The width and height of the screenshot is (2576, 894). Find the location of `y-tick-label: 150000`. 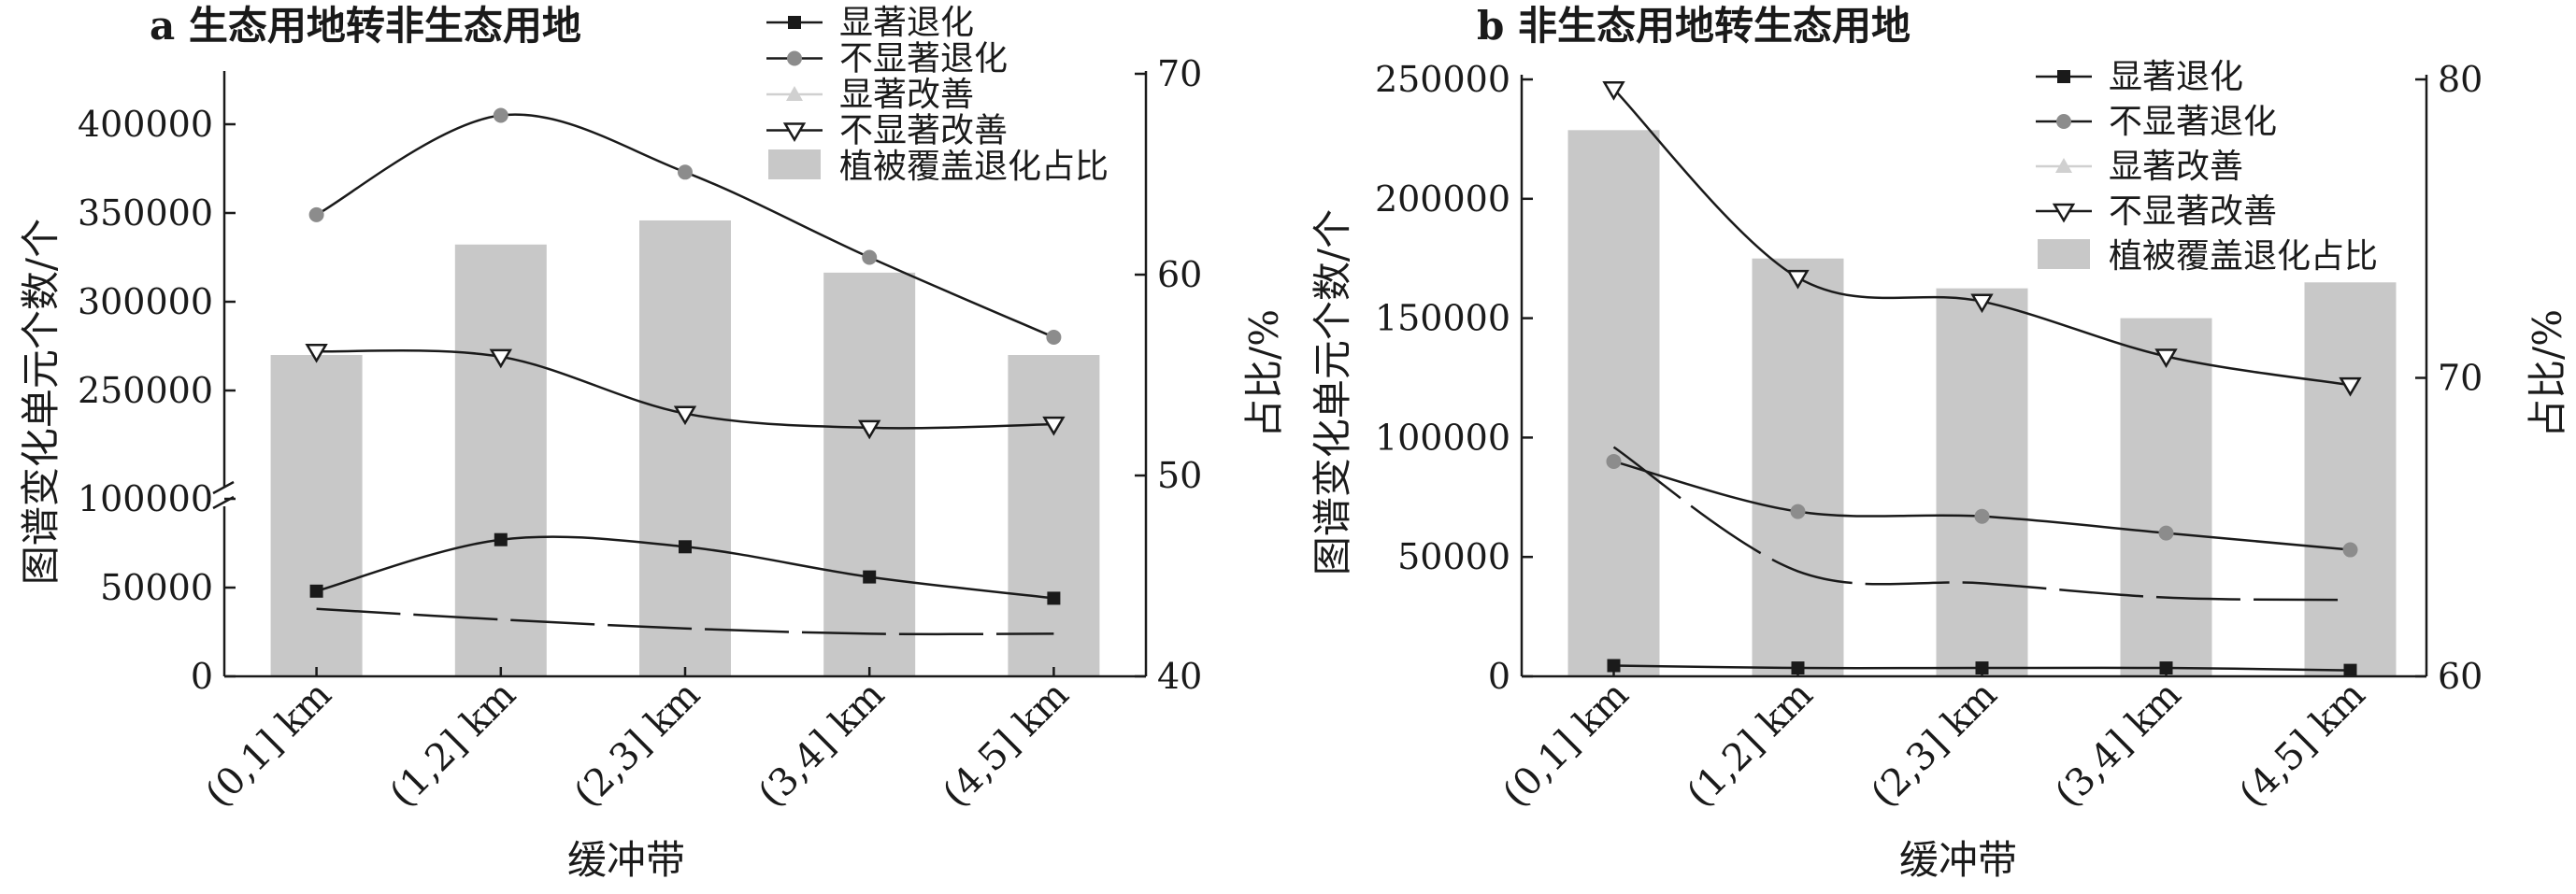

y-tick-label: 150000 is located at coordinates (1442, 318).